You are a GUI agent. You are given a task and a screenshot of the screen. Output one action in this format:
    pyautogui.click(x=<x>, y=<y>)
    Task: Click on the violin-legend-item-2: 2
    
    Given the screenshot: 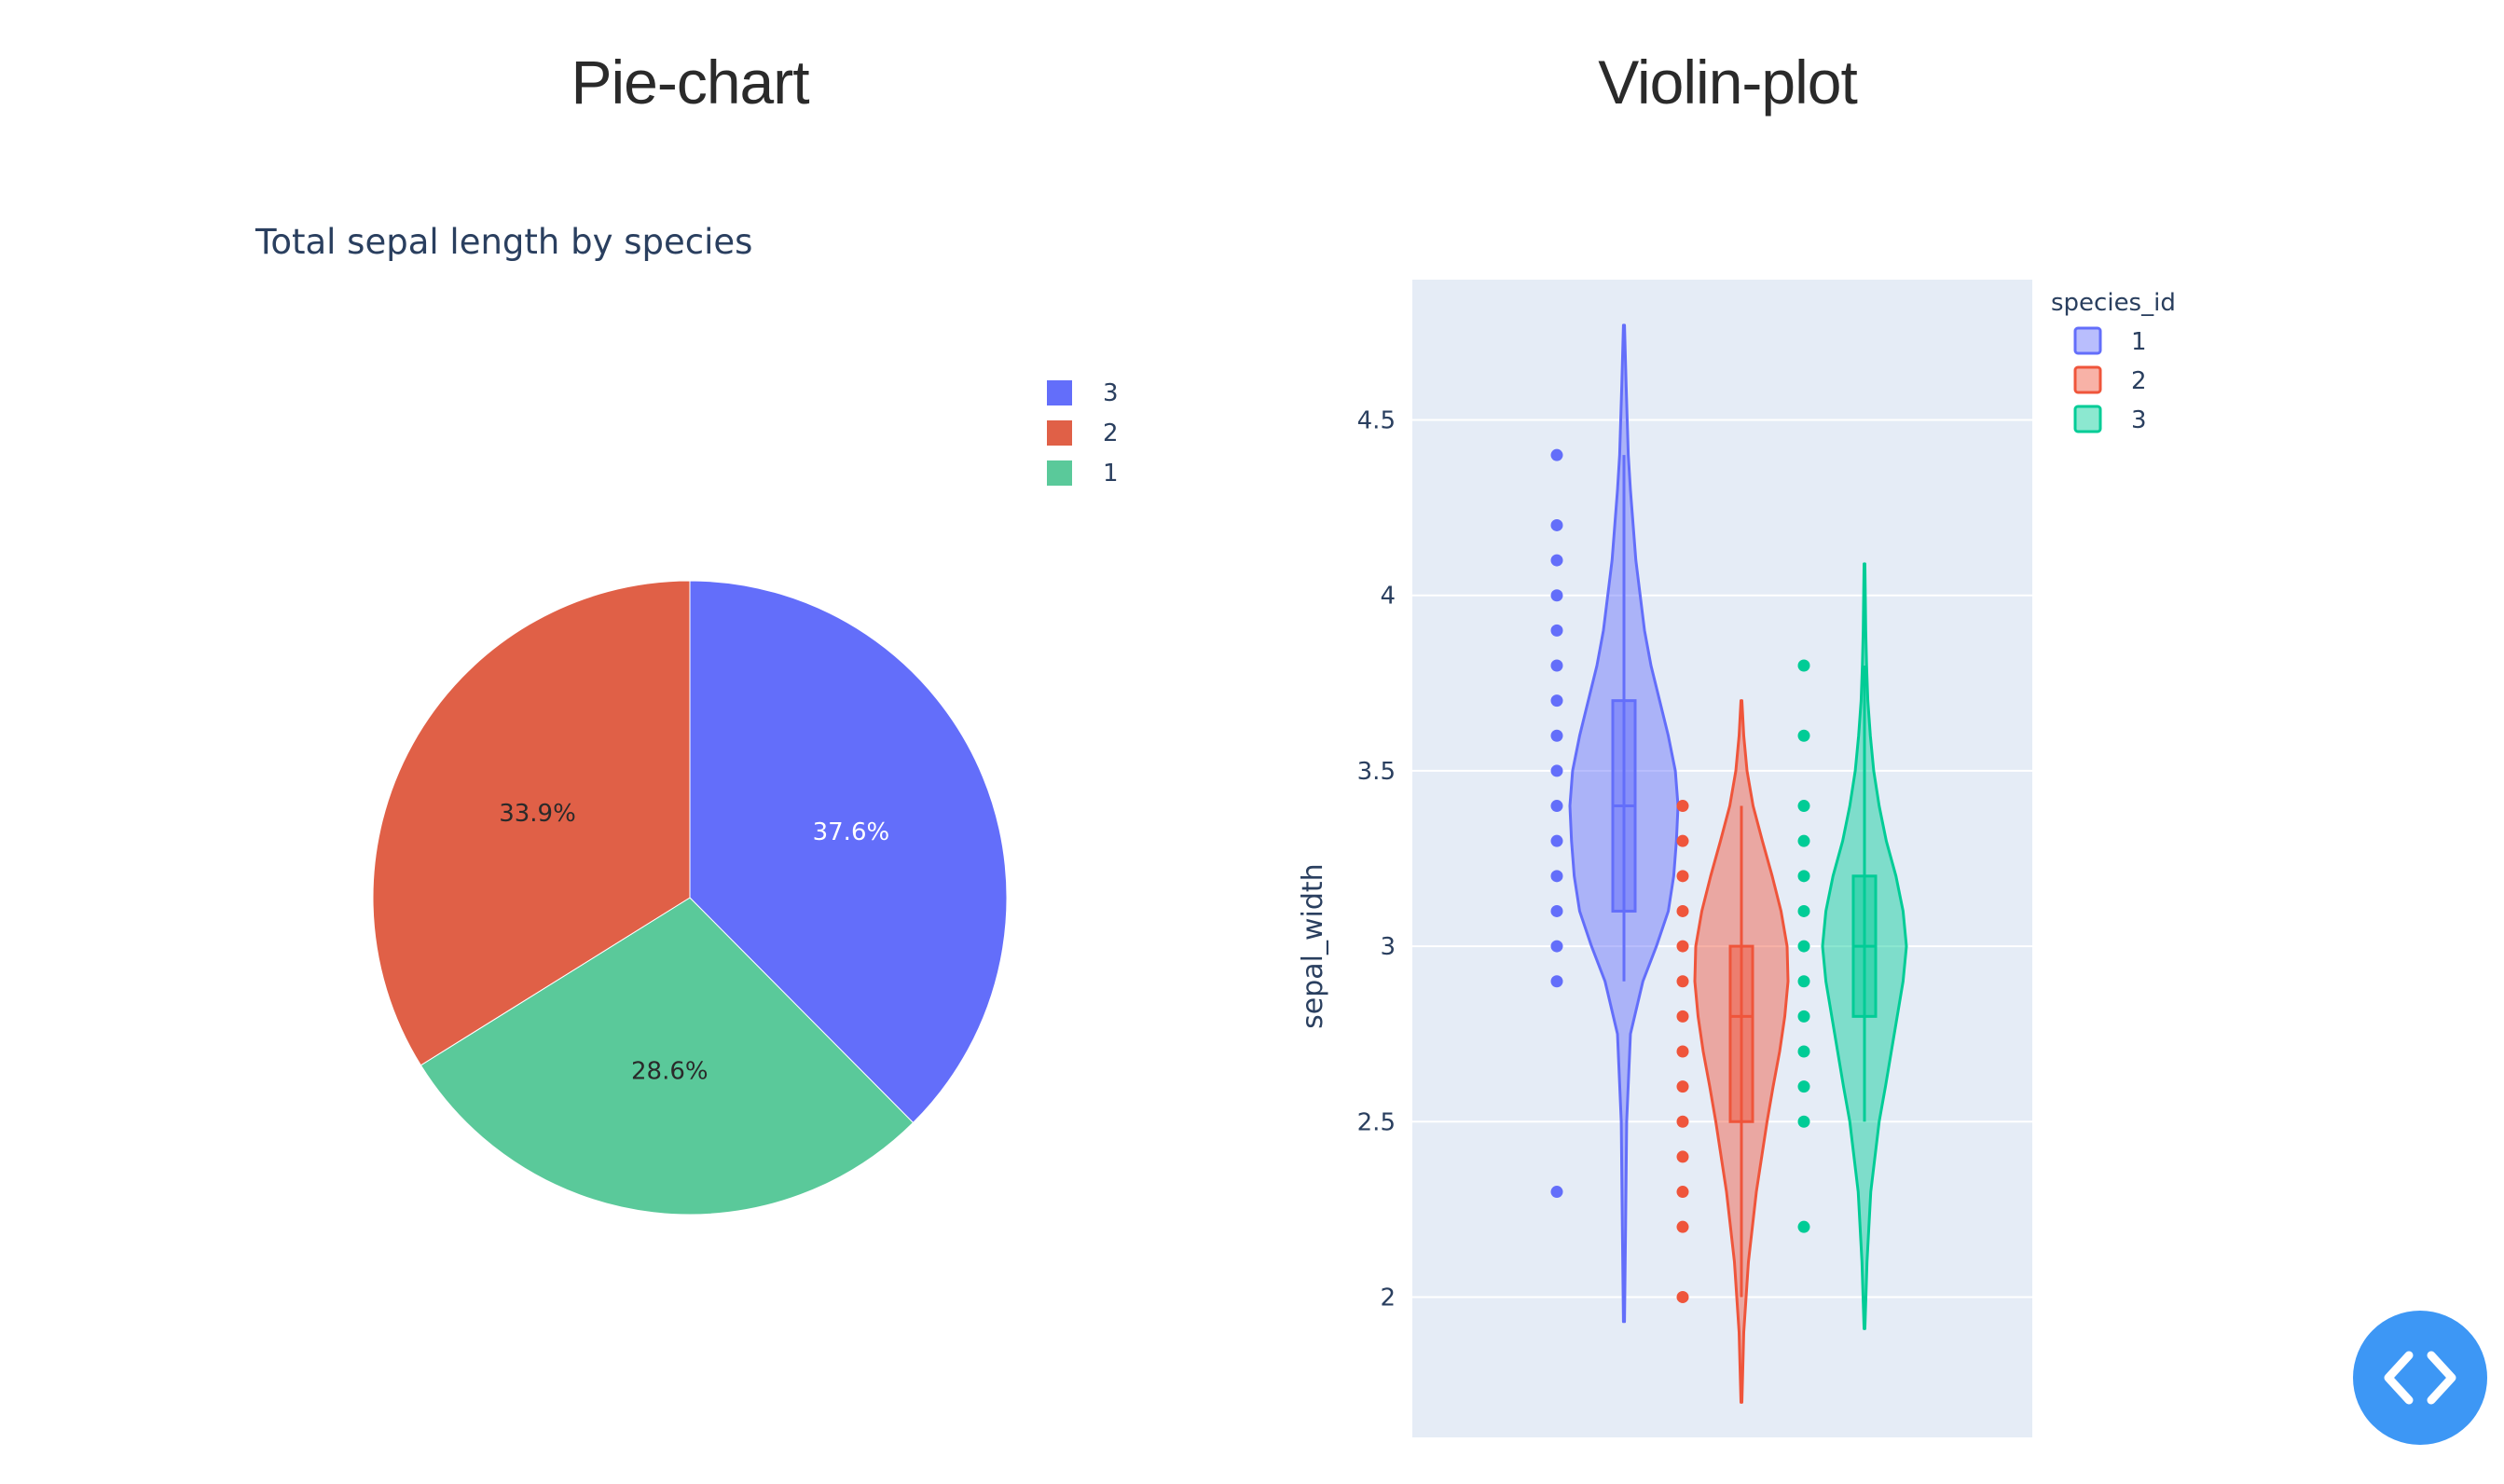 What is the action you would take?
    pyautogui.click(x=2110, y=380)
    